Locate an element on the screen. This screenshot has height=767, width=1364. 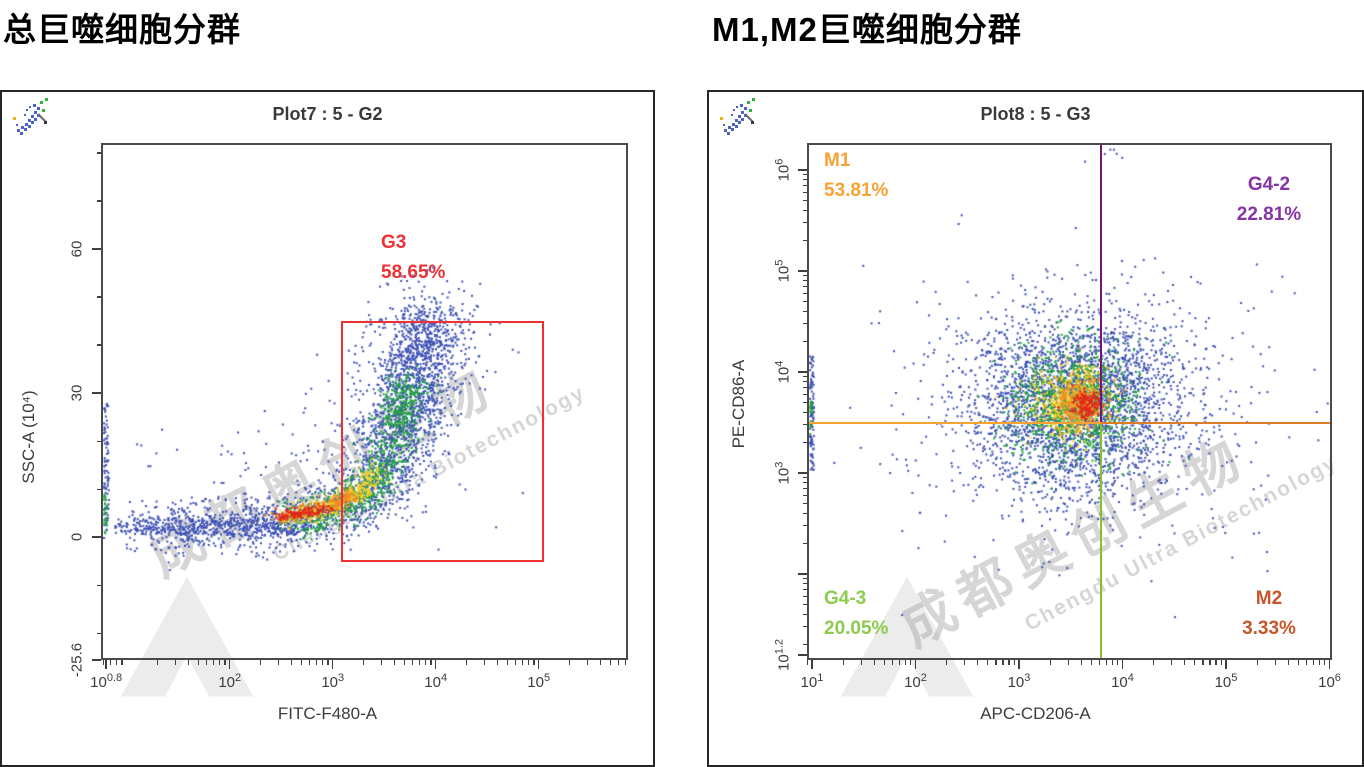
y-tick-label: 105 is located at coordinates (783, 271).